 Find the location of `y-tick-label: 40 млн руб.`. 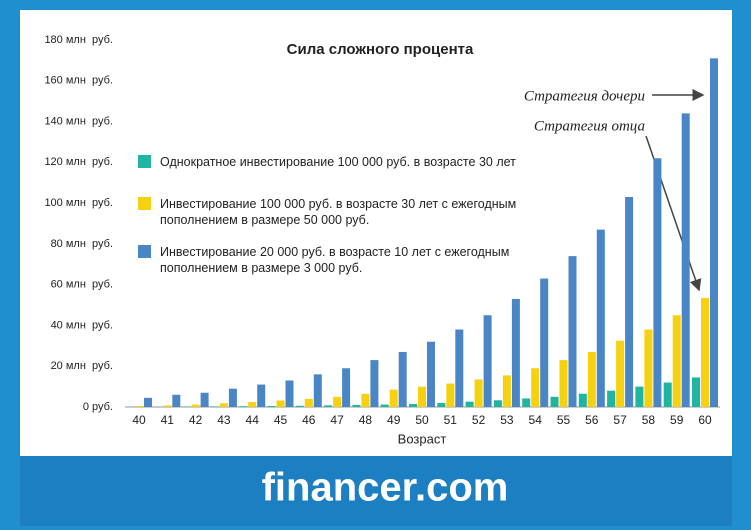

y-tick-label: 40 млн руб. is located at coordinates (82, 325).